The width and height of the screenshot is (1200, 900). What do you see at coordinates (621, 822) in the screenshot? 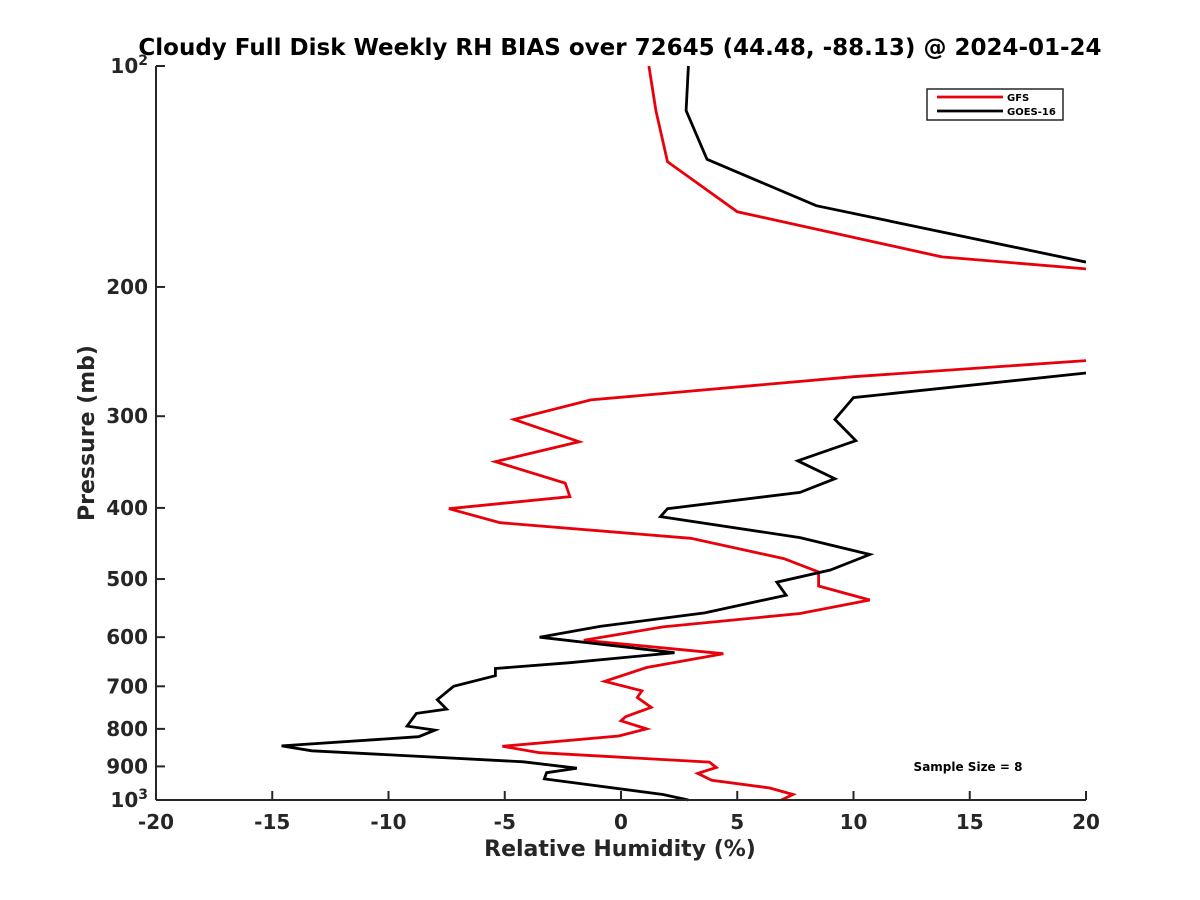
I see `x-tick-label: 0` at bounding box center [621, 822].